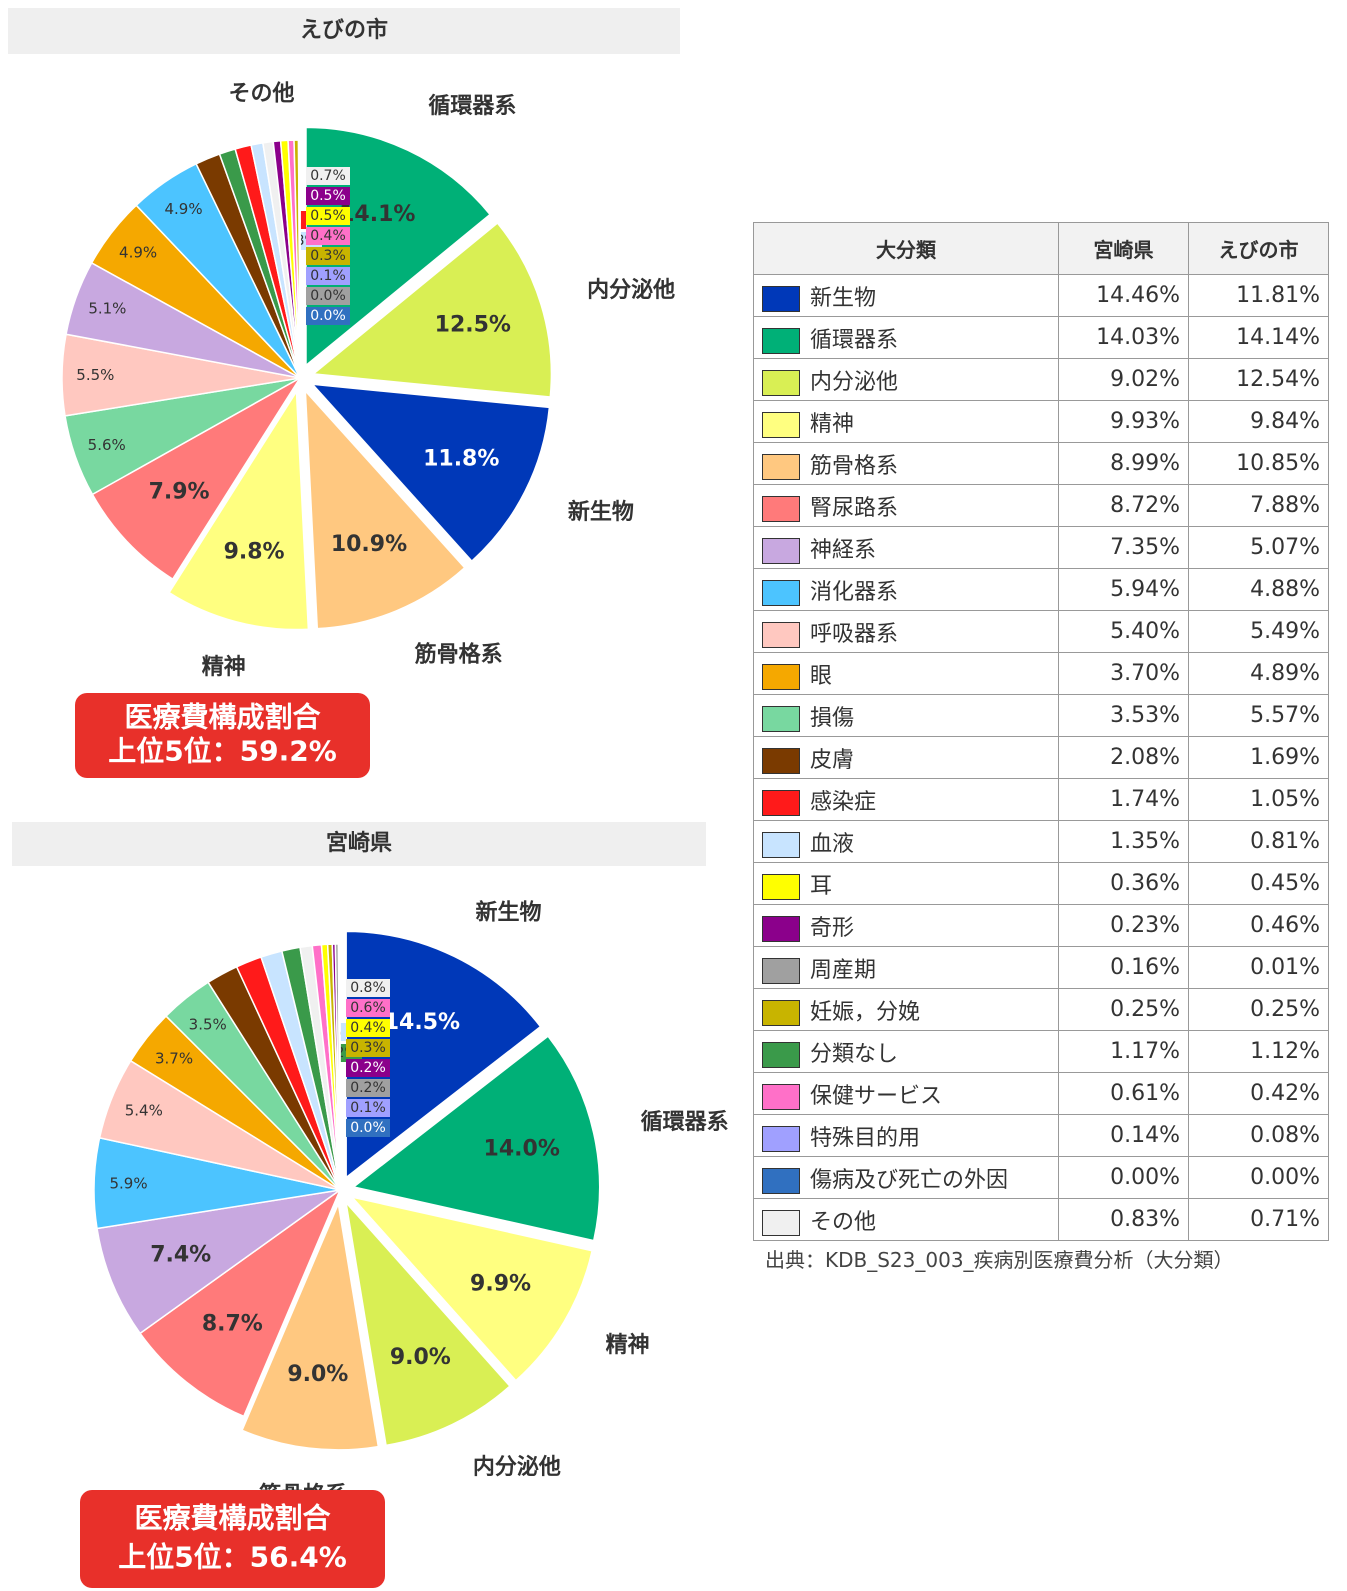 The width and height of the screenshot is (1347, 1591). What do you see at coordinates (1258, 505) in the screenshot?
I see `table-cell: 7.88%` at bounding box center [1258, 505].